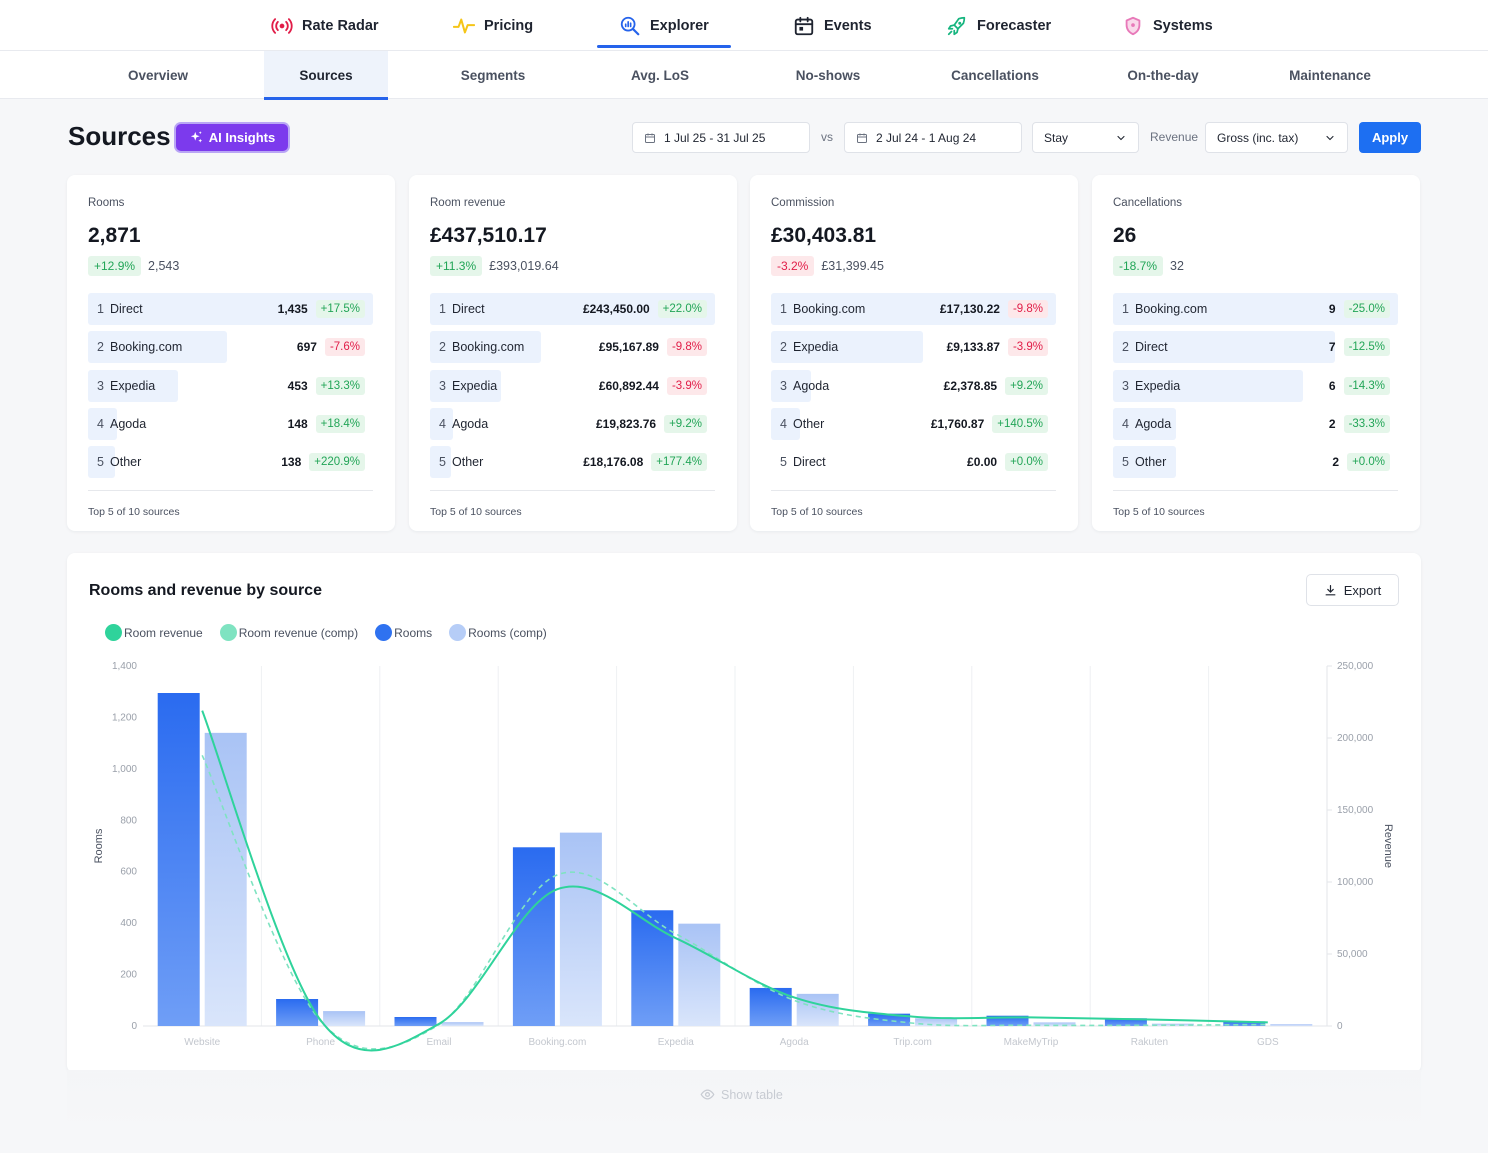 The height and width of the screenshot is (1153, 1488). I want to click on radar-icon, so click(282, 25).